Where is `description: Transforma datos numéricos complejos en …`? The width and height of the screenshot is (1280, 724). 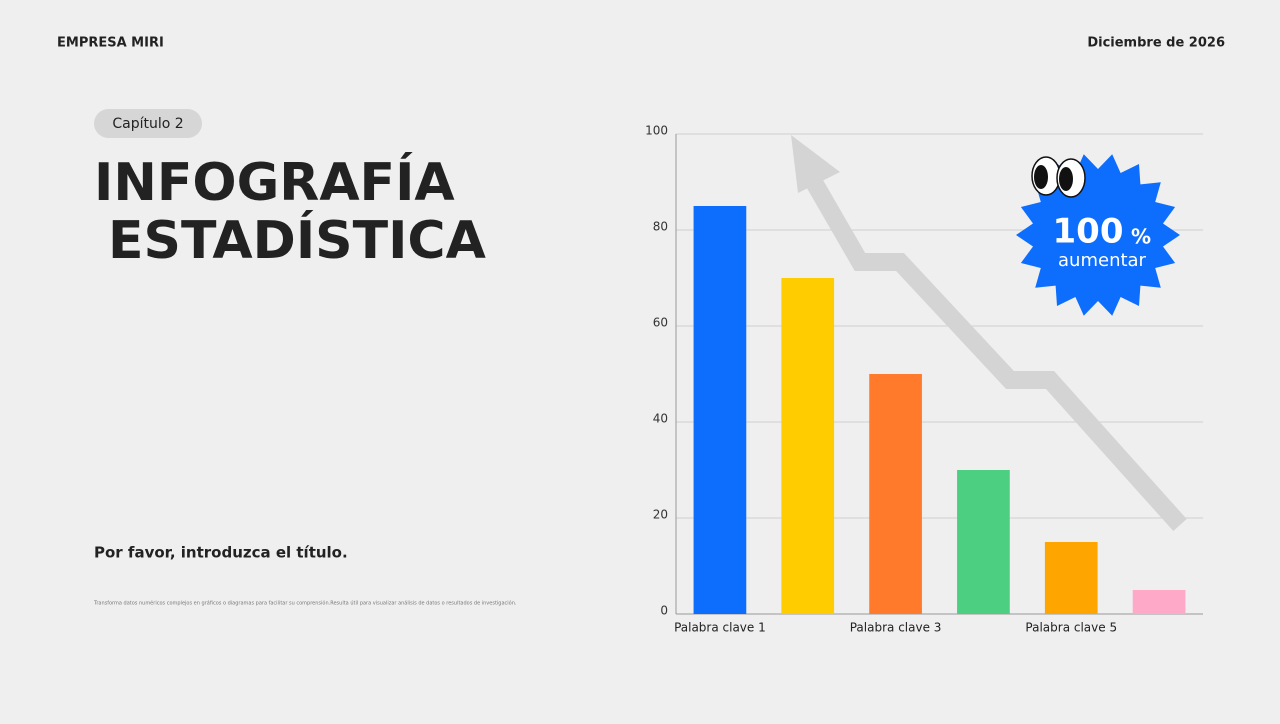
description: Transforma datos numéricos complejos en … is located at coordinates (305, 603).